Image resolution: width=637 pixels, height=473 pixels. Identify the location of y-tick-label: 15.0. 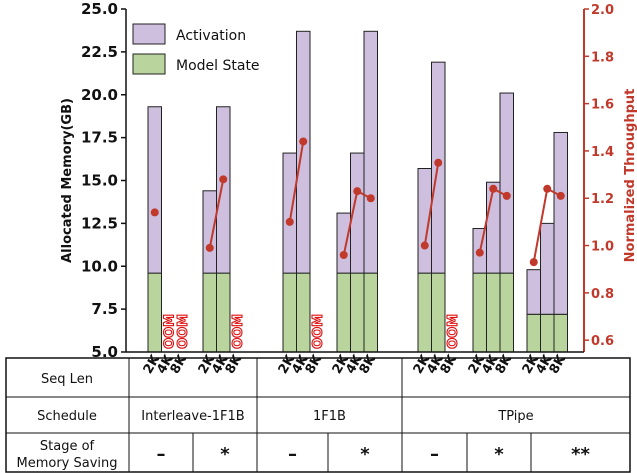
(99, 181).